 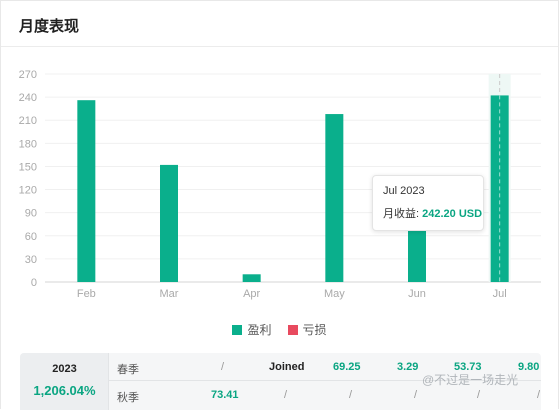 What do you see at coordinates (279, 24) in the screenshot?
I see `card-header: 月度表现` at bounding box center [279, 24].